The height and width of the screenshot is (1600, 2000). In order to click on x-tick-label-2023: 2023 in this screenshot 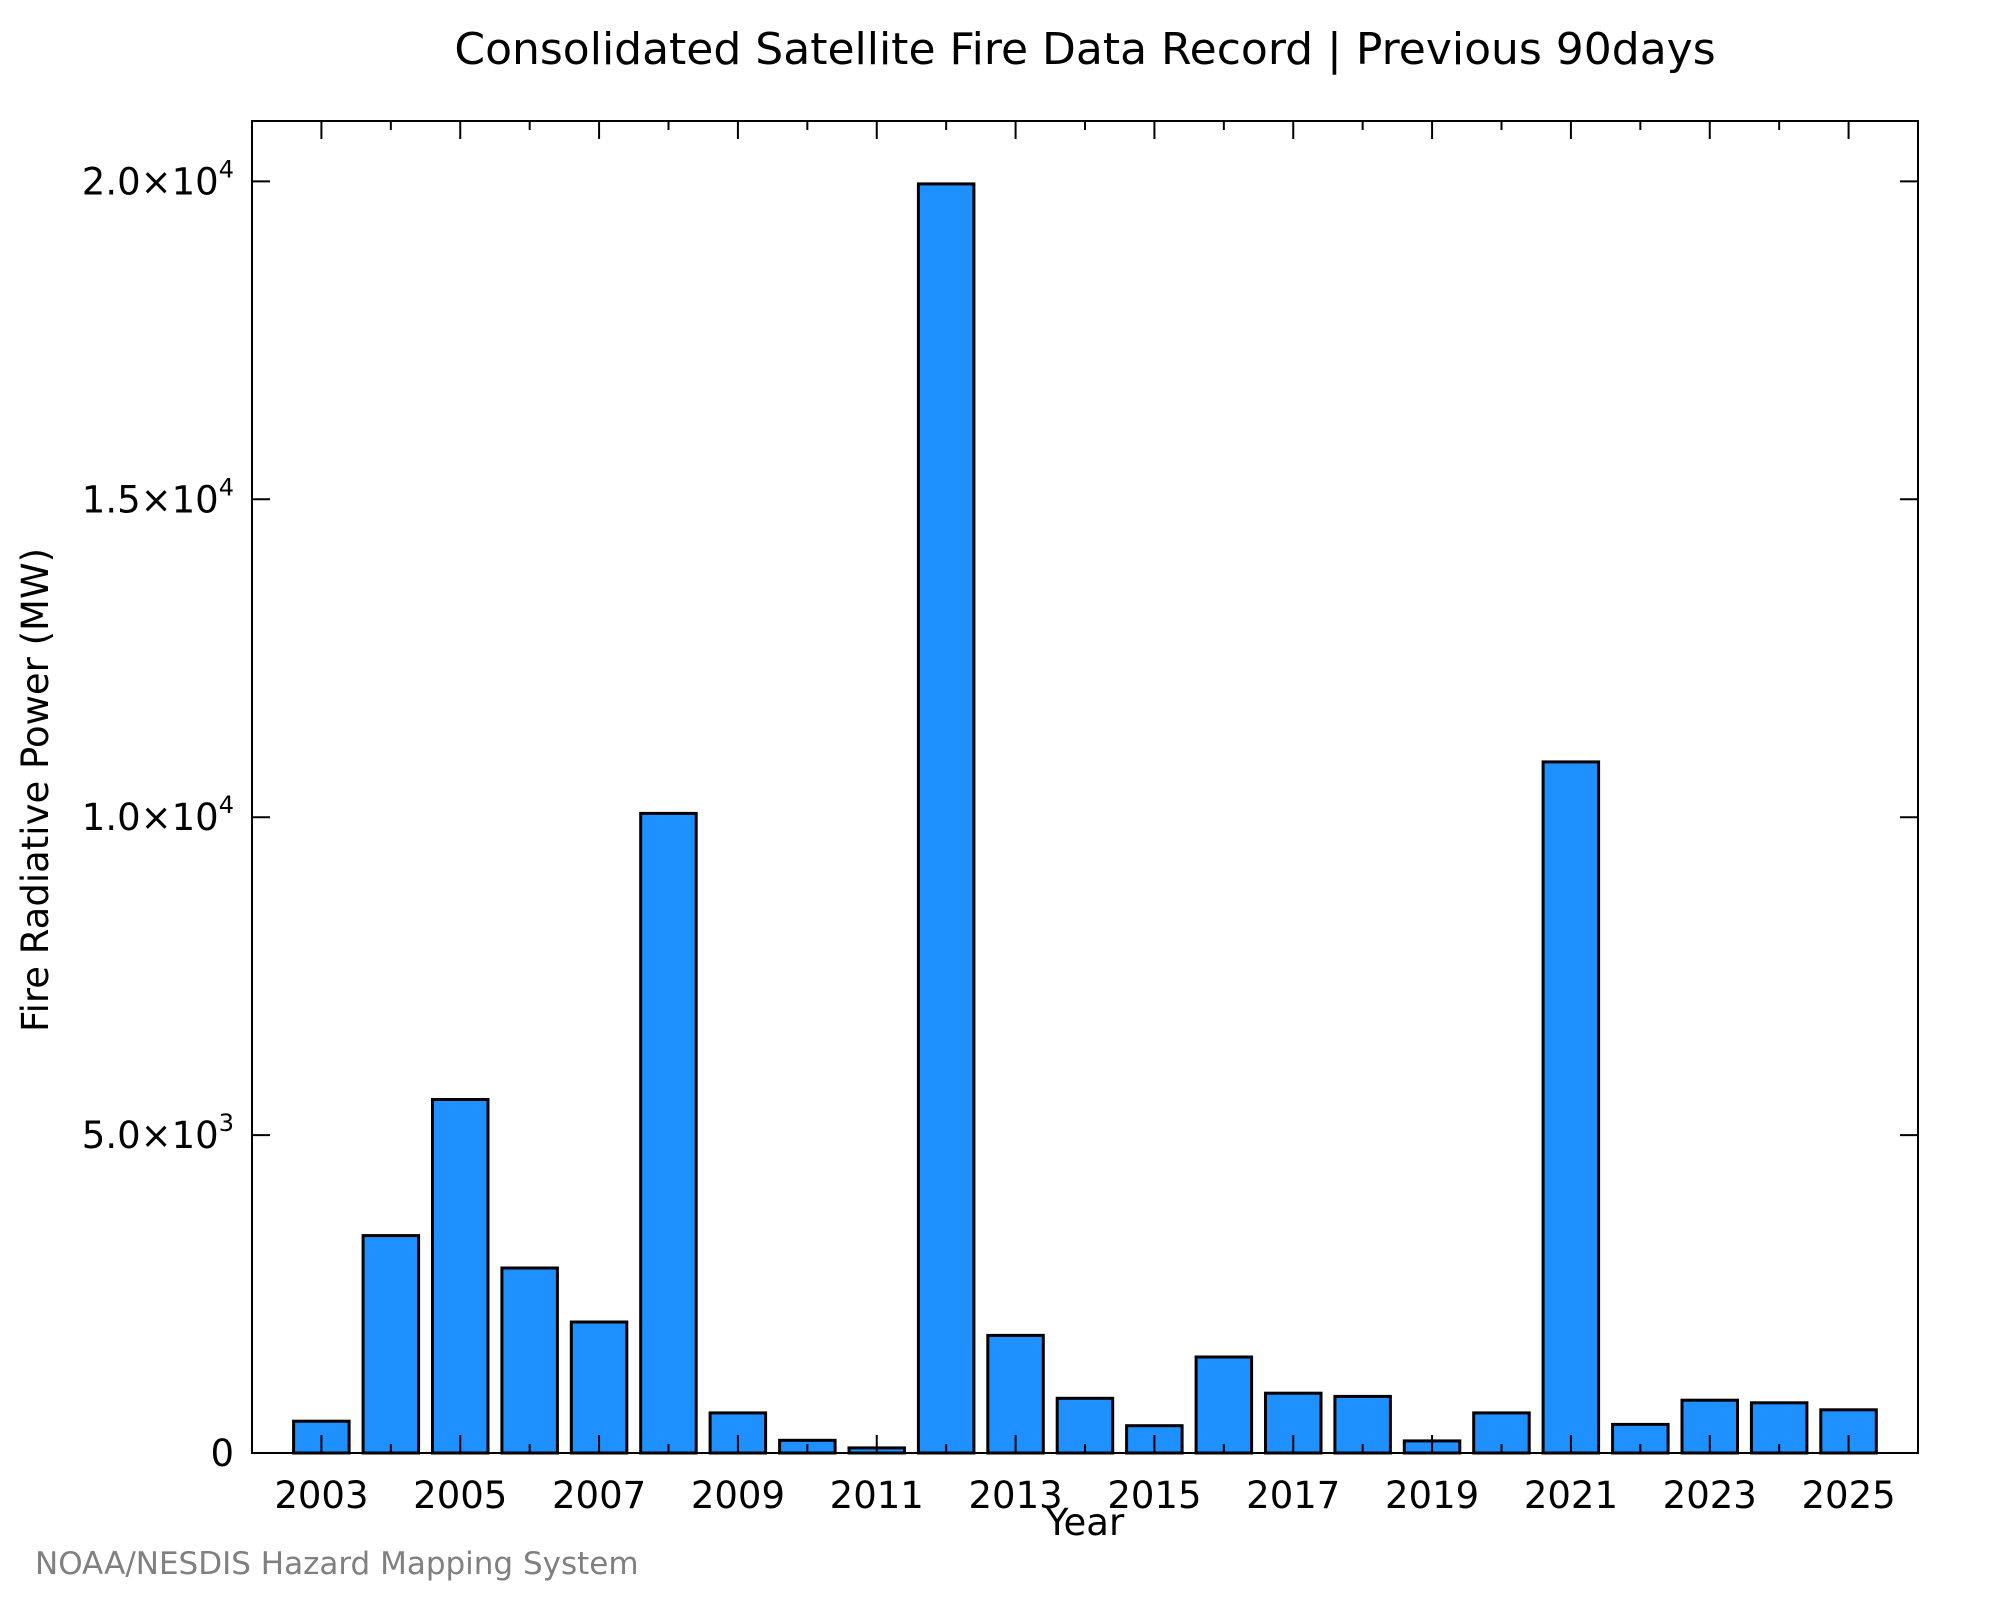, I will do `click(1710, 1495)`.